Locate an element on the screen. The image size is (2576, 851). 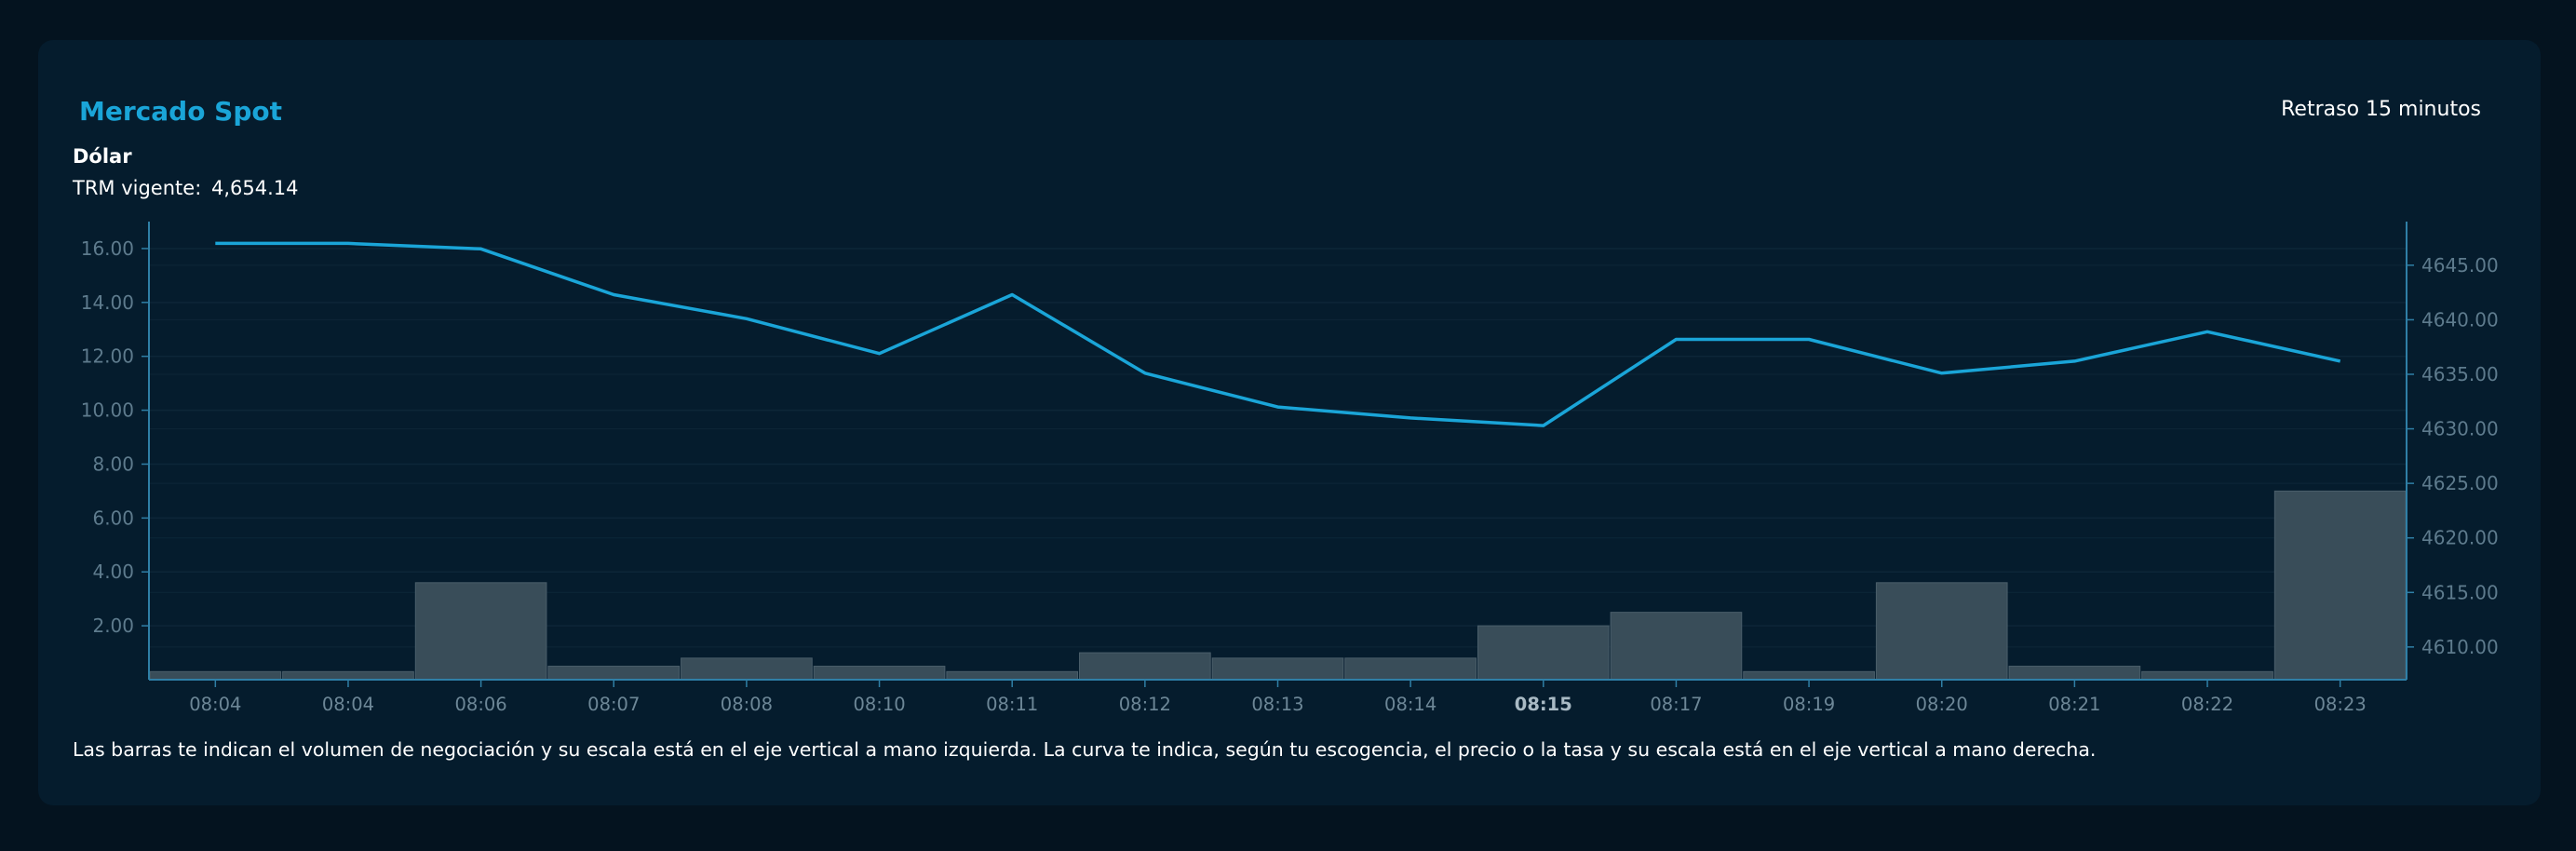
x-tick-label: 08:13 is located at coordinates (1277, 704).